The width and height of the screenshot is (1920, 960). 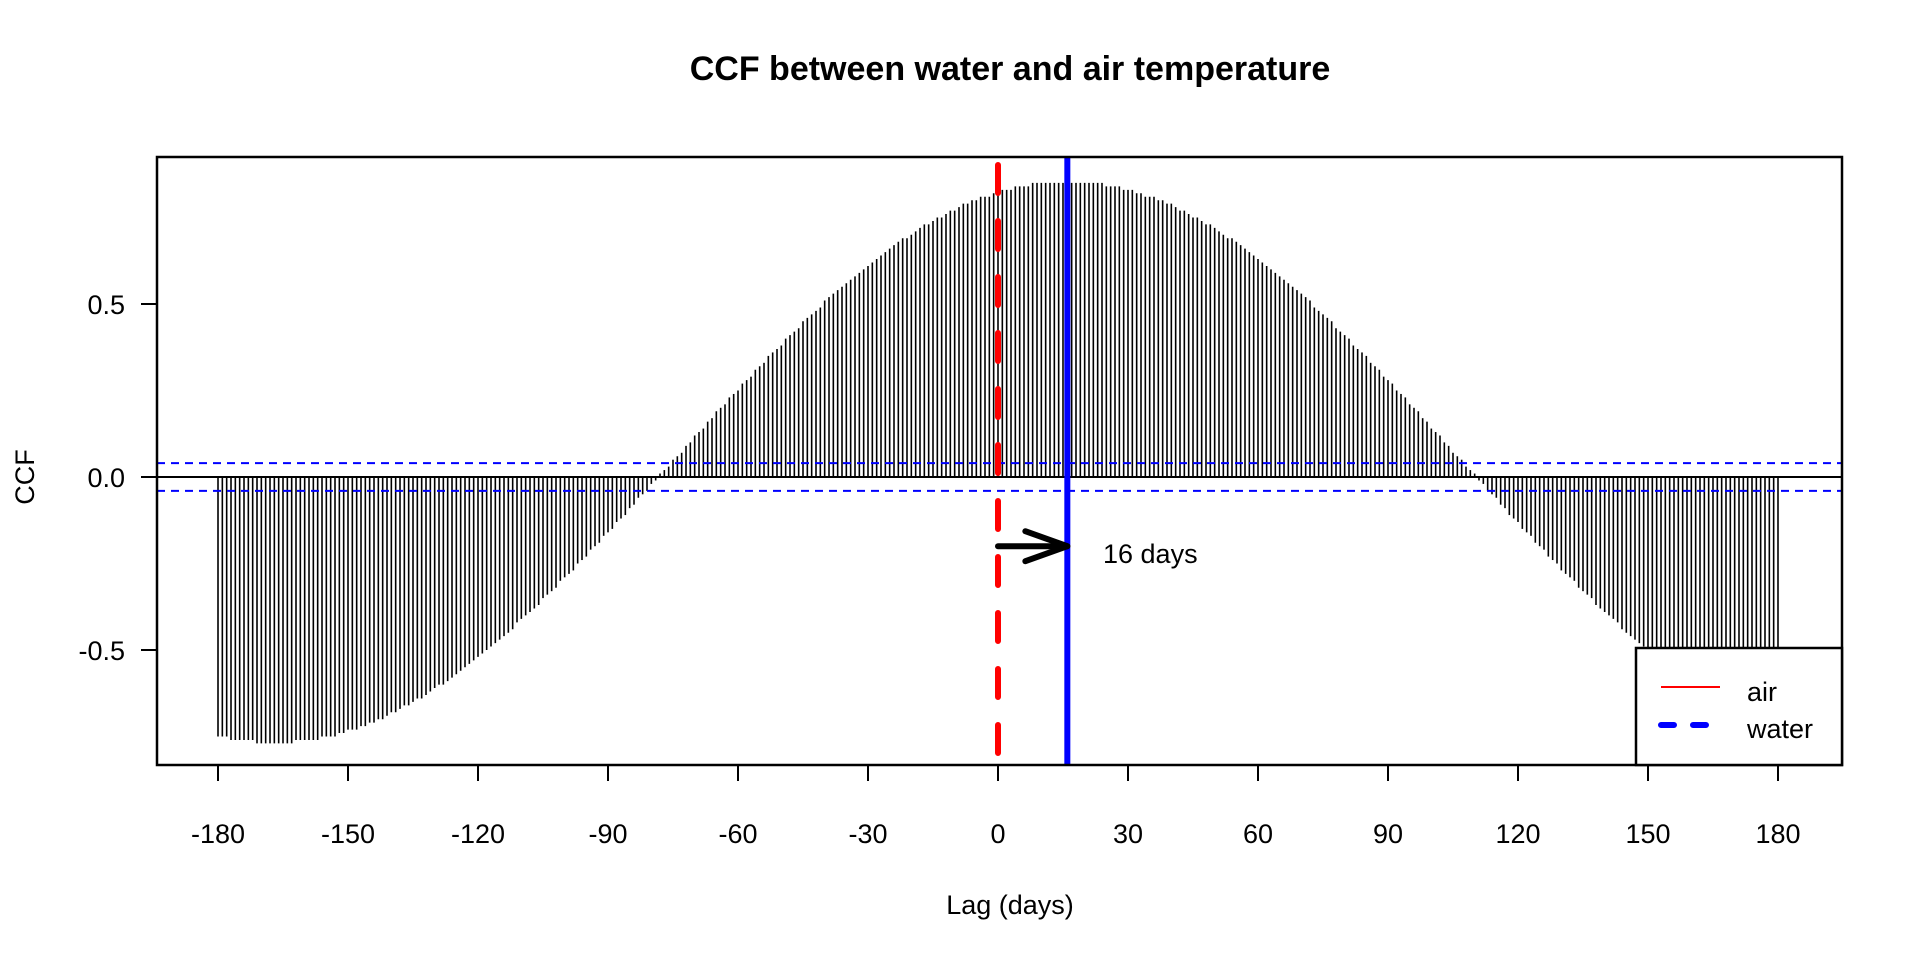 What do you see at coordinates (996, 807) in the screenshot?
I see `x-axis: -180 -150 -120 -90 -60 -30 0 30 60 90 120 150 180` at bounding box center [996, 807].